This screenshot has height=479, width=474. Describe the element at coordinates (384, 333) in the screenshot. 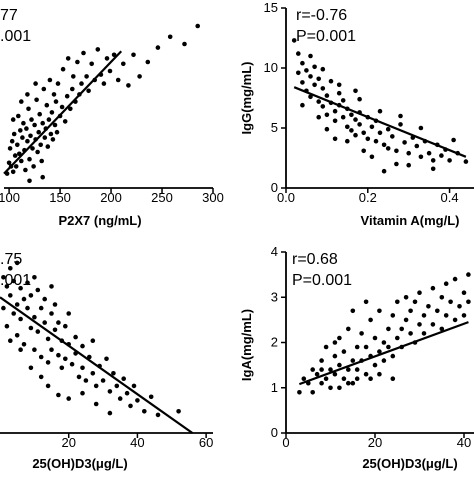

I see `points-bottom-right` at that location.